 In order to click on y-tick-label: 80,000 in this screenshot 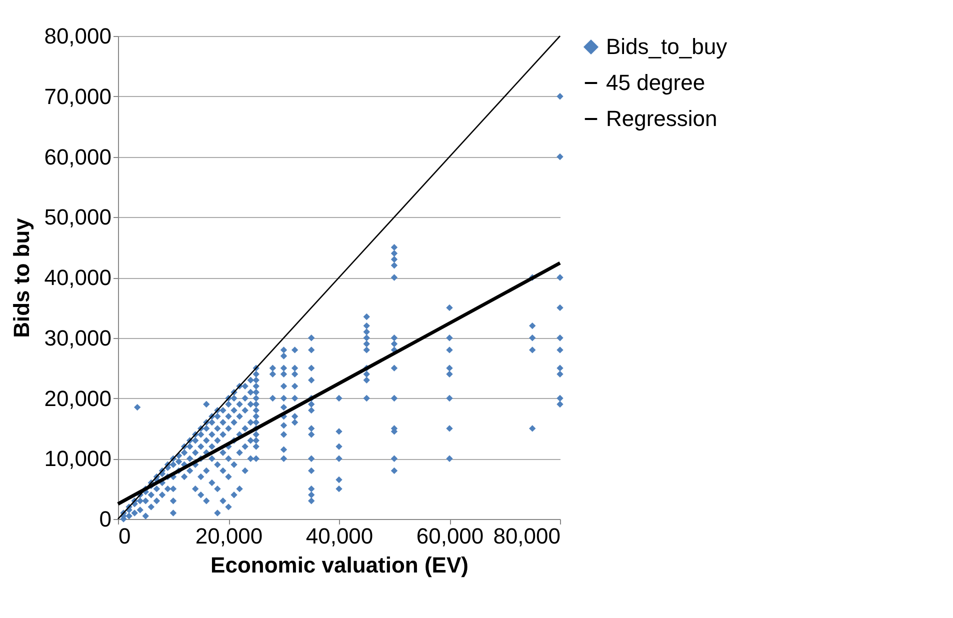, I will do `click(78, 36)`.